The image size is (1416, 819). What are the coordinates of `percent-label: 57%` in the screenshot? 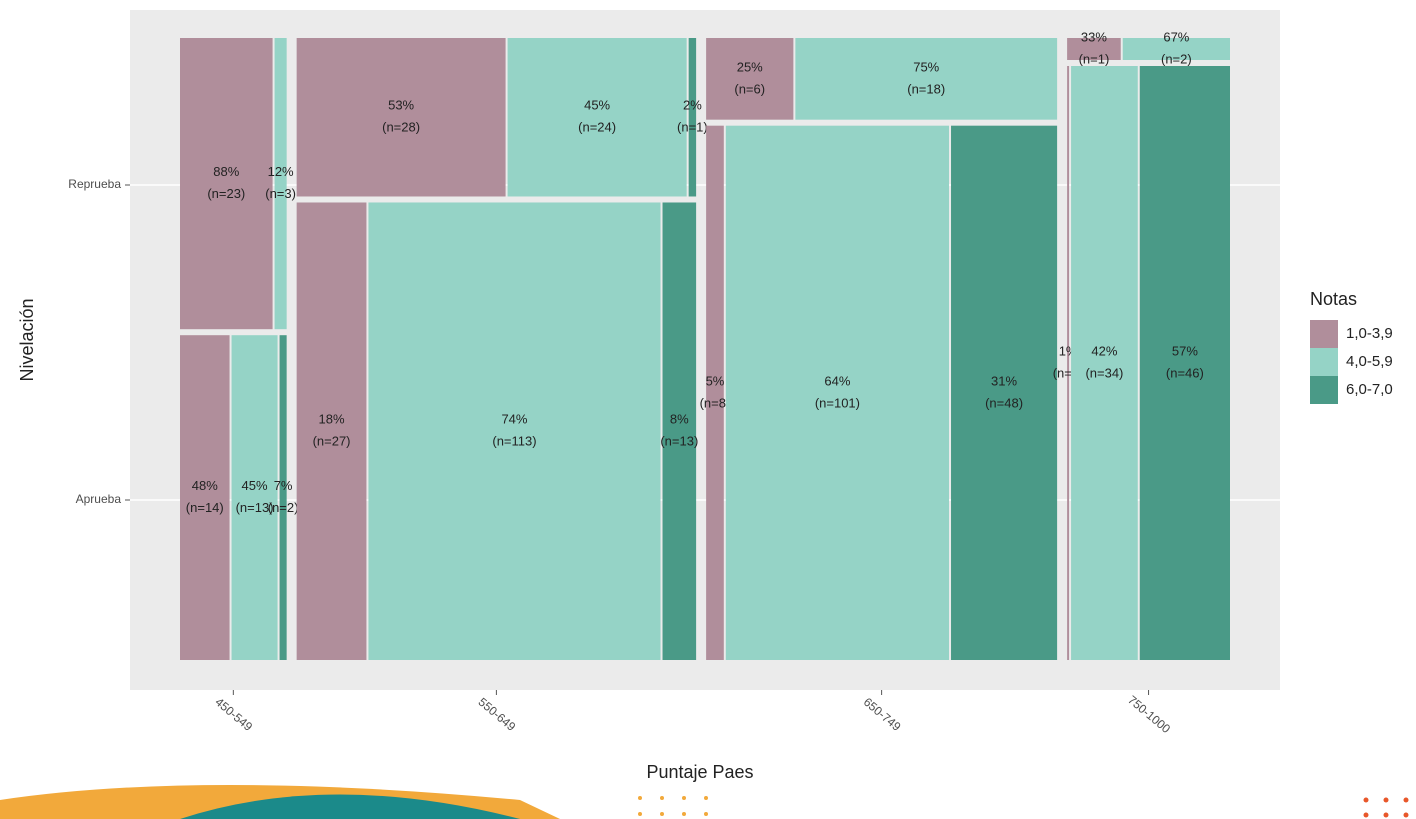 It's located at (1185, 350).